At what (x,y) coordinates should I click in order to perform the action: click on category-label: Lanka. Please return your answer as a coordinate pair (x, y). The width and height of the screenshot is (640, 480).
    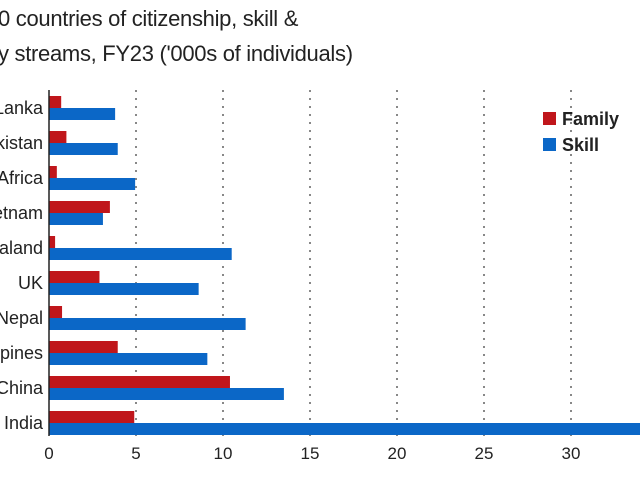
    Looking at the image, I should click on (22, 108).